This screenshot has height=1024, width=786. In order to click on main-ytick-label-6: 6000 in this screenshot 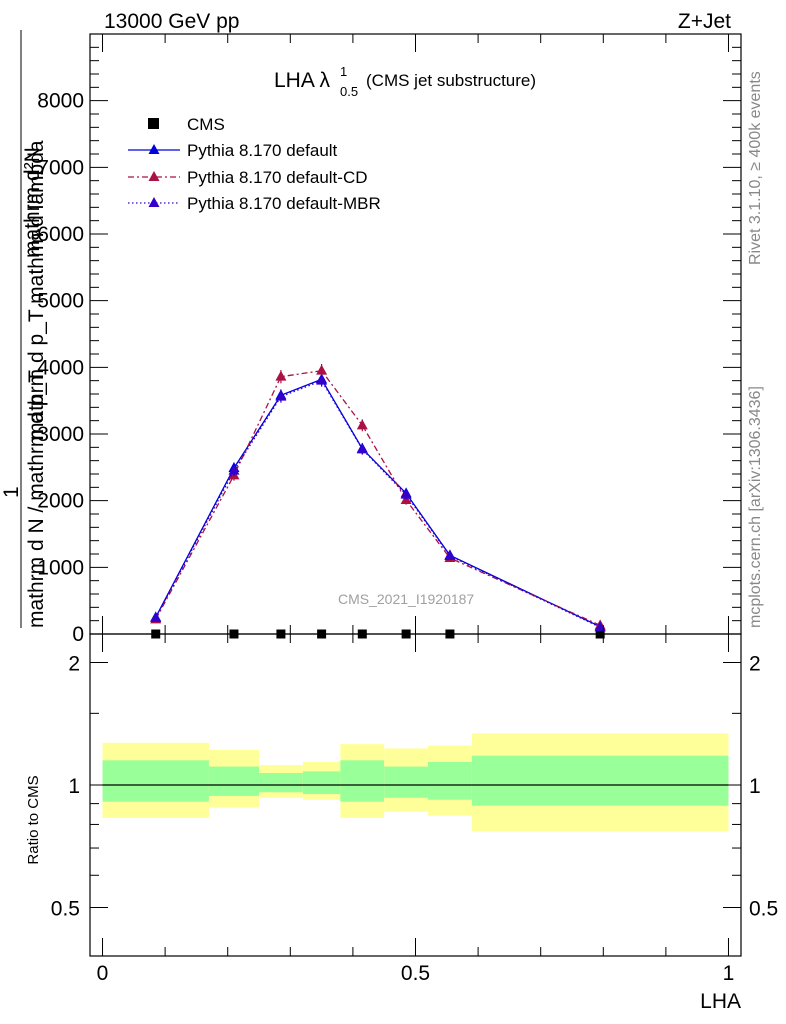, I will do `click(60, 234)`.